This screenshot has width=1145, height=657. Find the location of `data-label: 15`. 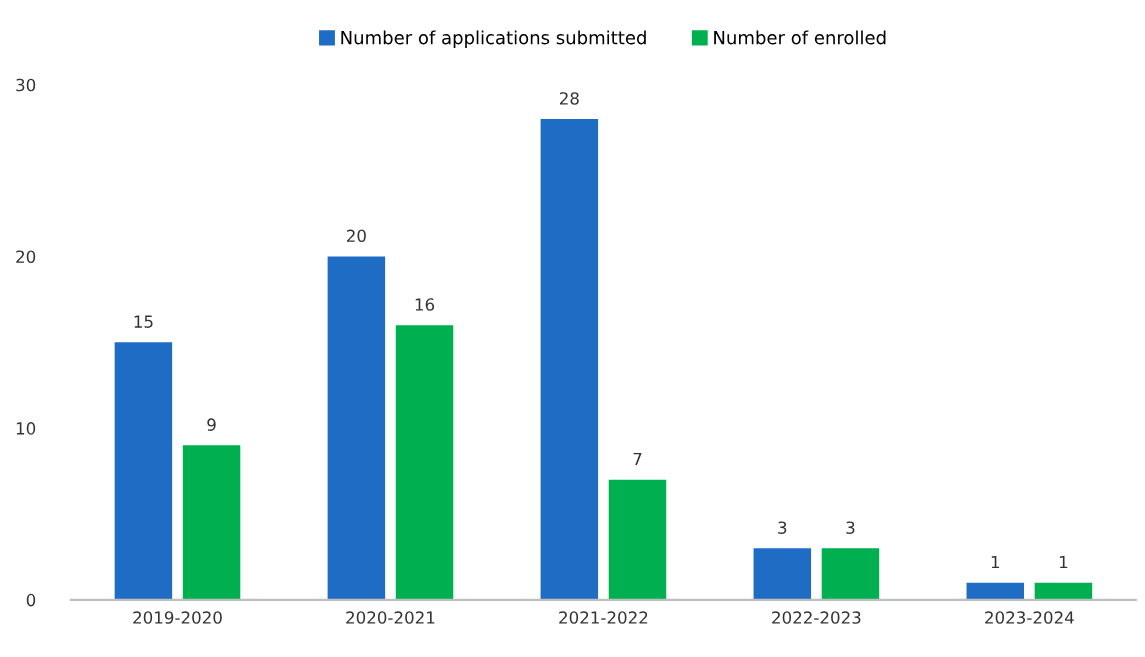

data-label: 15 is located at coordinates (143, 321).